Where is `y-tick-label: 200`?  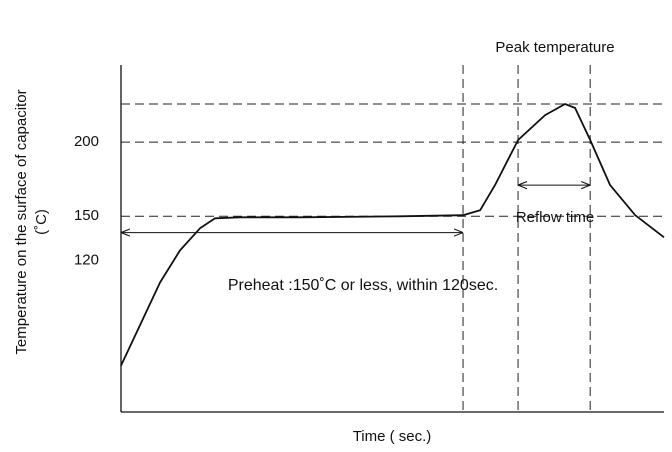 y-tick-label: 200 is located at coordinates (86, 141).